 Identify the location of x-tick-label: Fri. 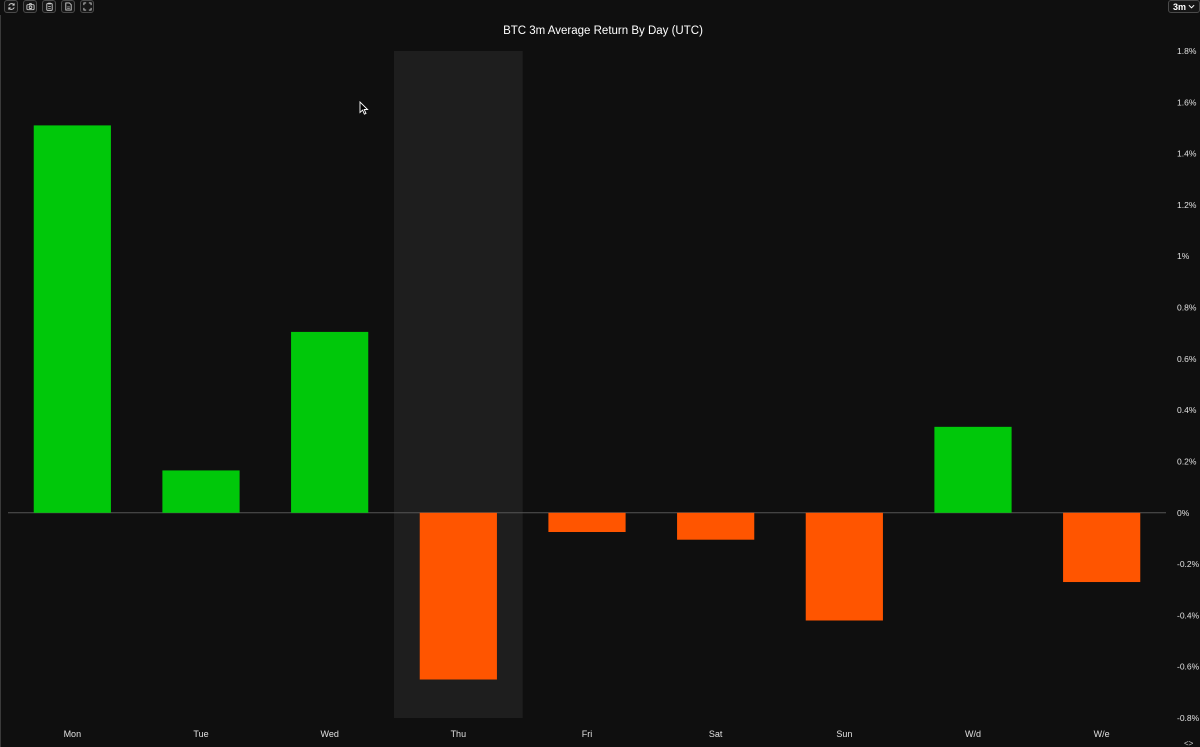
(587, 734).